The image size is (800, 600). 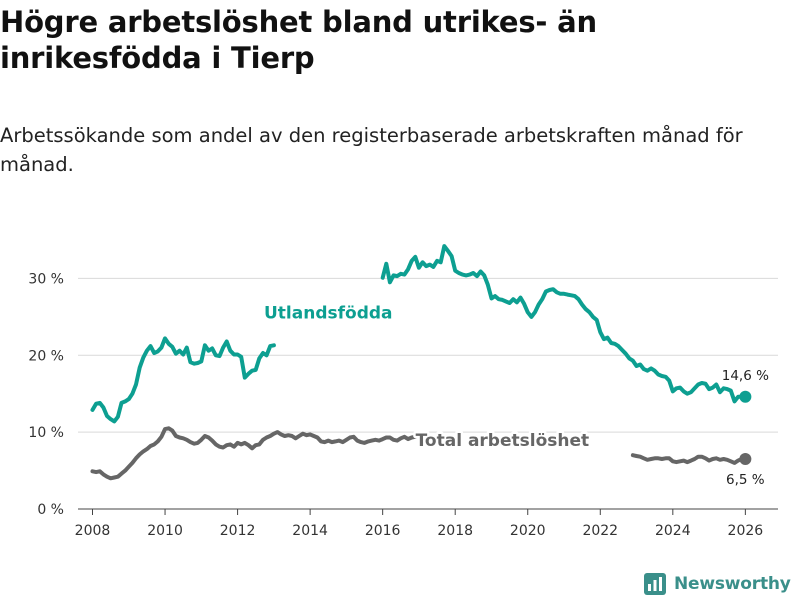 I want to click on x-tick-label: 2022, so click(x=600, y=531).